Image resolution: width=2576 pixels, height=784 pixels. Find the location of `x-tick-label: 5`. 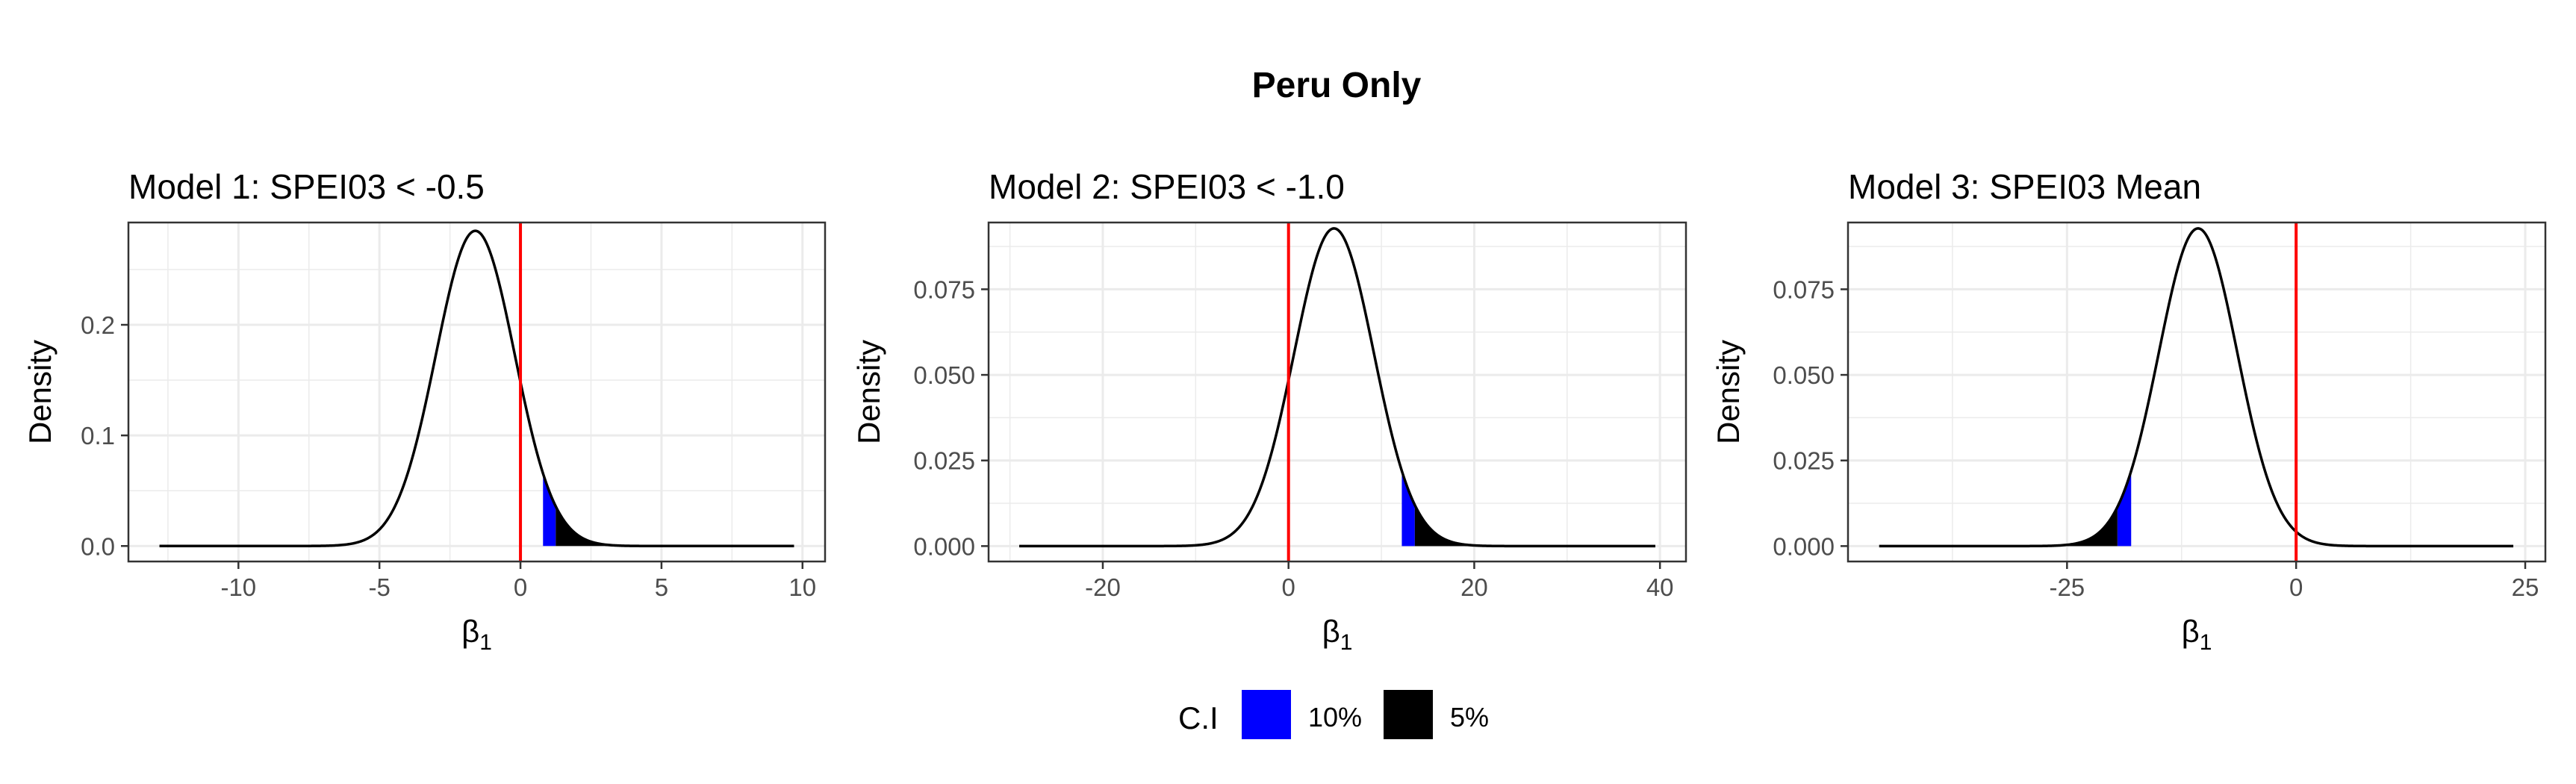

x-tick-label: 5 is located at coordinates (661, 587).